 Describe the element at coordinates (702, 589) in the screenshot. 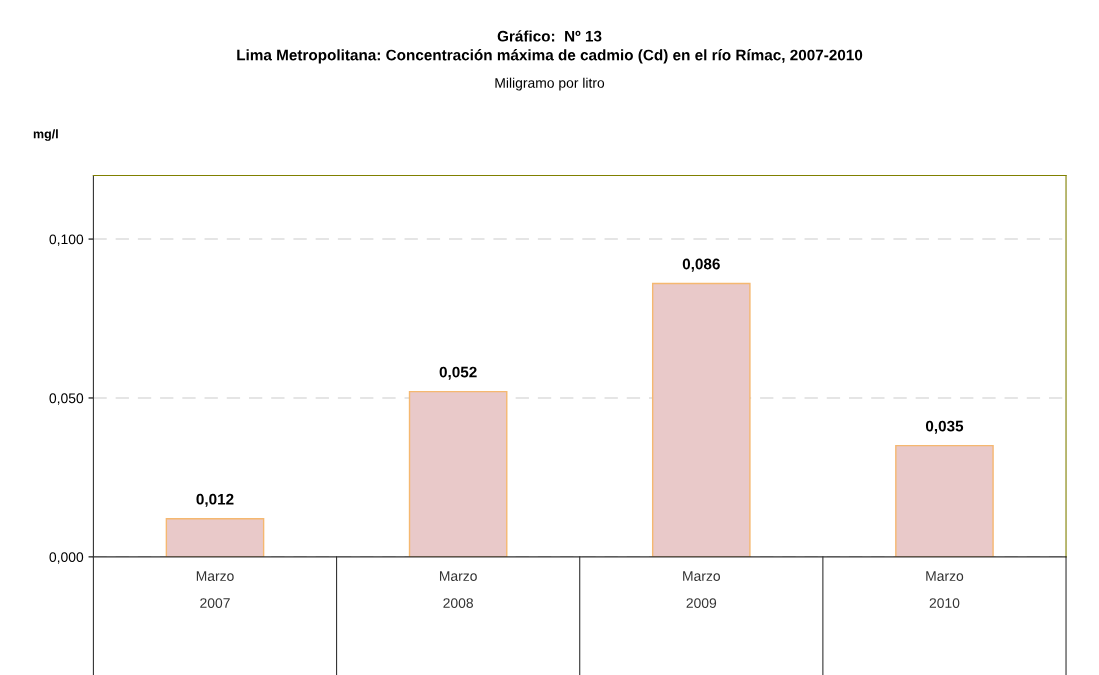

I see `category-label: Marzo 2009` at that location.